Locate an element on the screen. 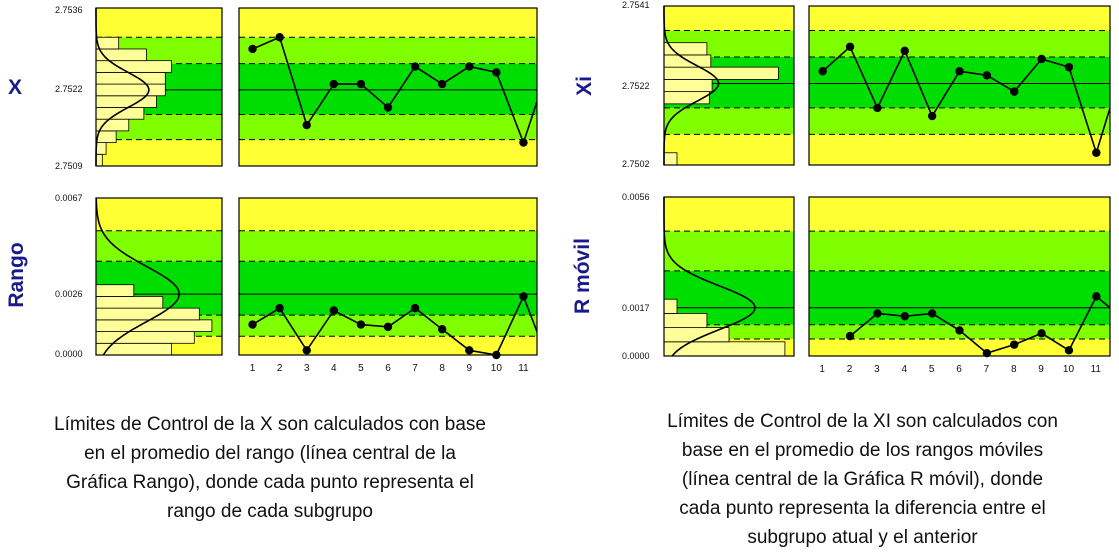  rmovil-xtick-label: 7 is located at coordinates (986, 369).